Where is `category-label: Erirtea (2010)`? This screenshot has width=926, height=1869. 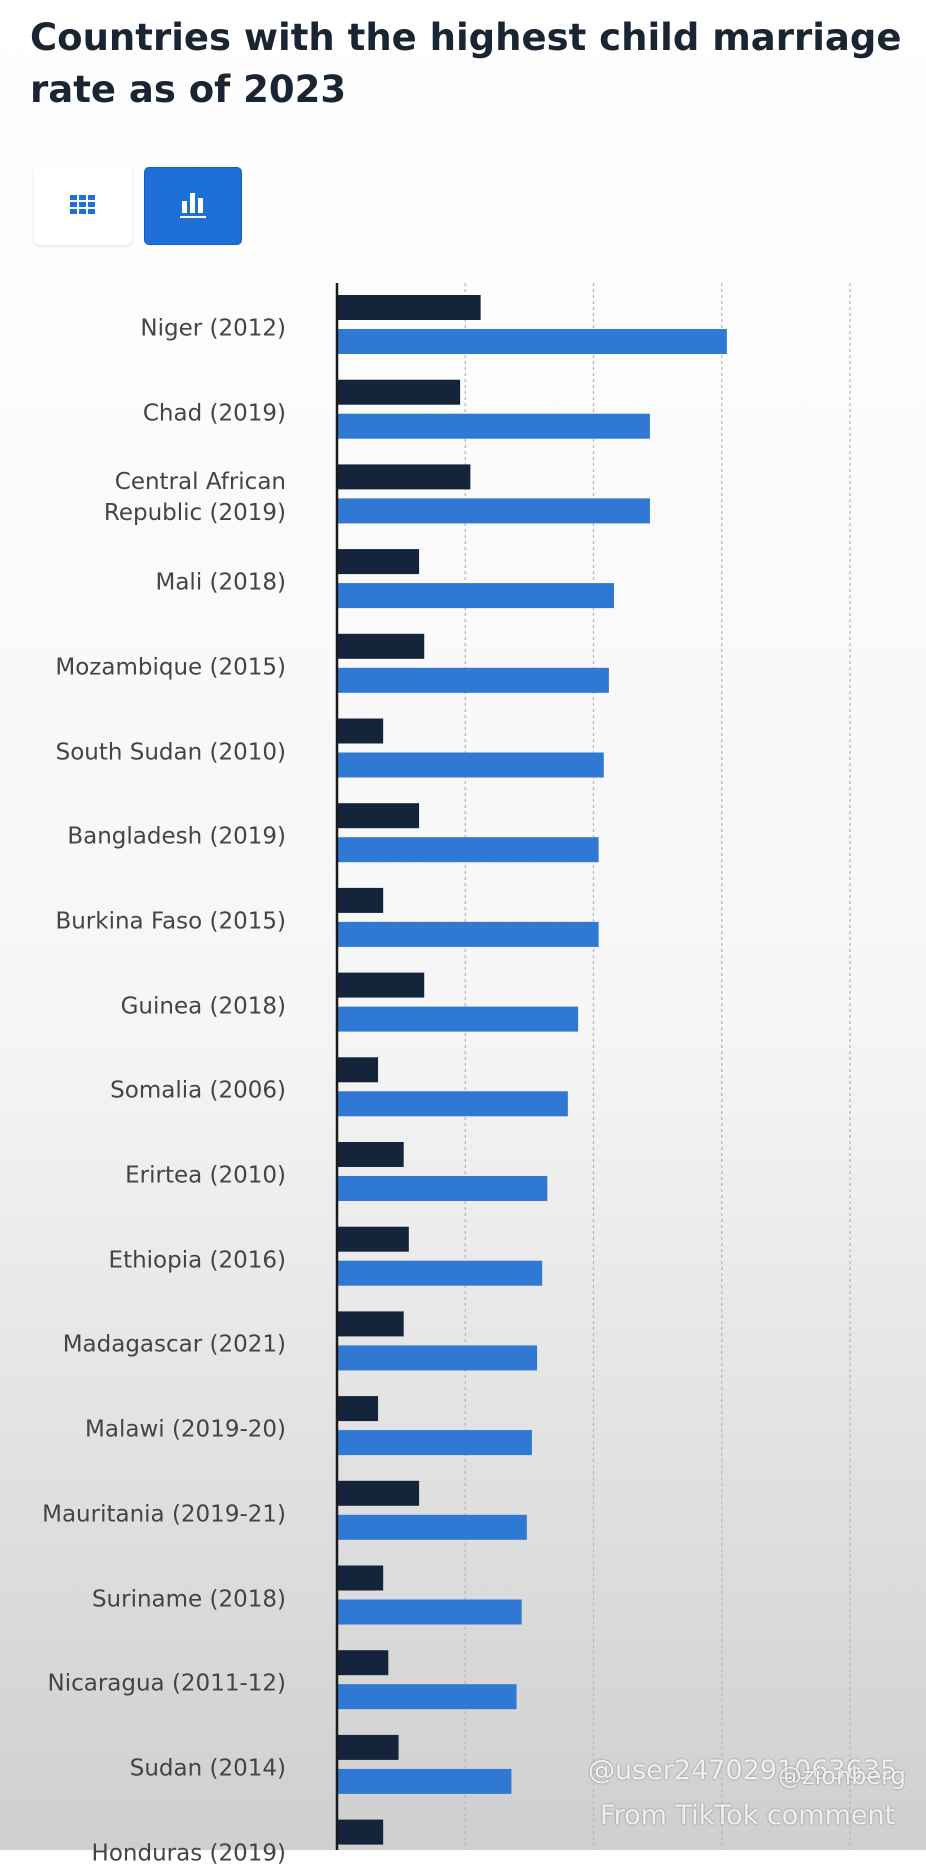
category-label: Erirtea (2010) is located at coordinates (205, 1175).